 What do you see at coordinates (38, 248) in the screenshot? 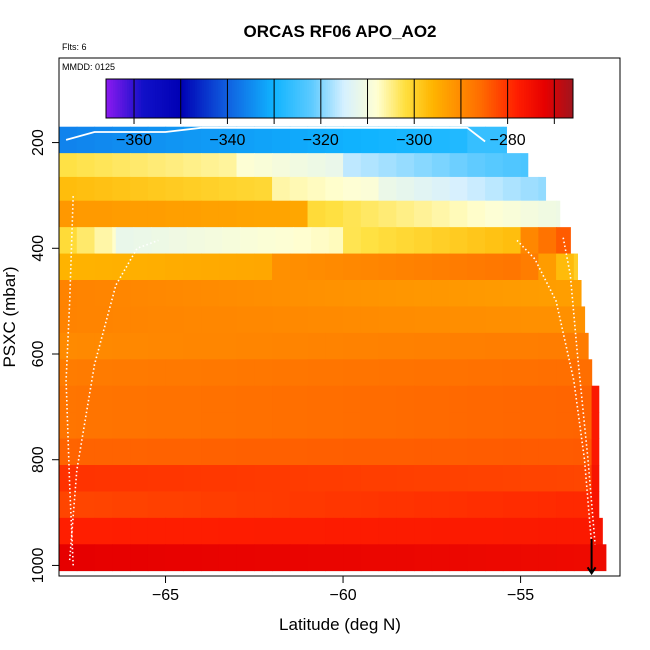
I see `y-tick-label: 400` at bounding box center [38, 248].